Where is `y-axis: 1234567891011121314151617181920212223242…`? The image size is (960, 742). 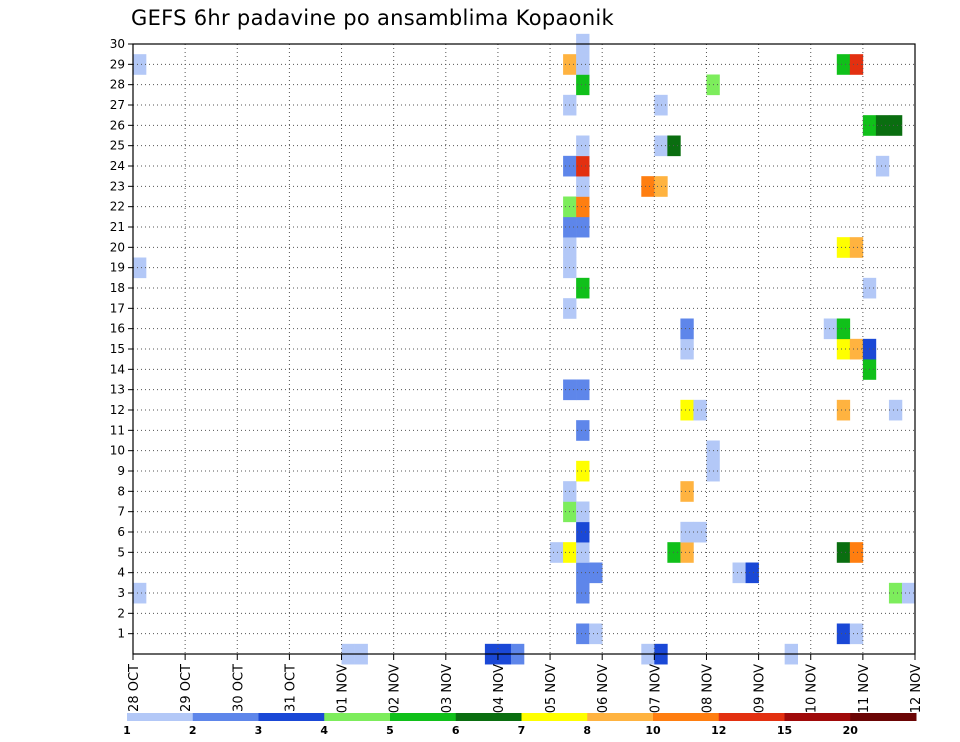
y-axis: 1234567891011121314151617181920212223242… is located at coordinates (121, 339).